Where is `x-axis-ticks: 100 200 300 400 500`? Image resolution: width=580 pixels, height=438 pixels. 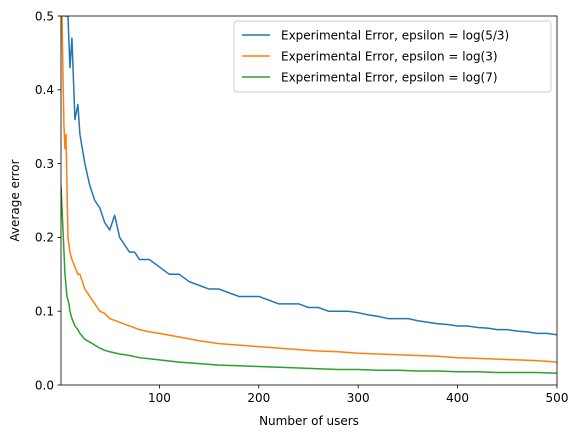 x-axis-ticks: 100 200 300 400 500 is located at coordinates (358, 395).